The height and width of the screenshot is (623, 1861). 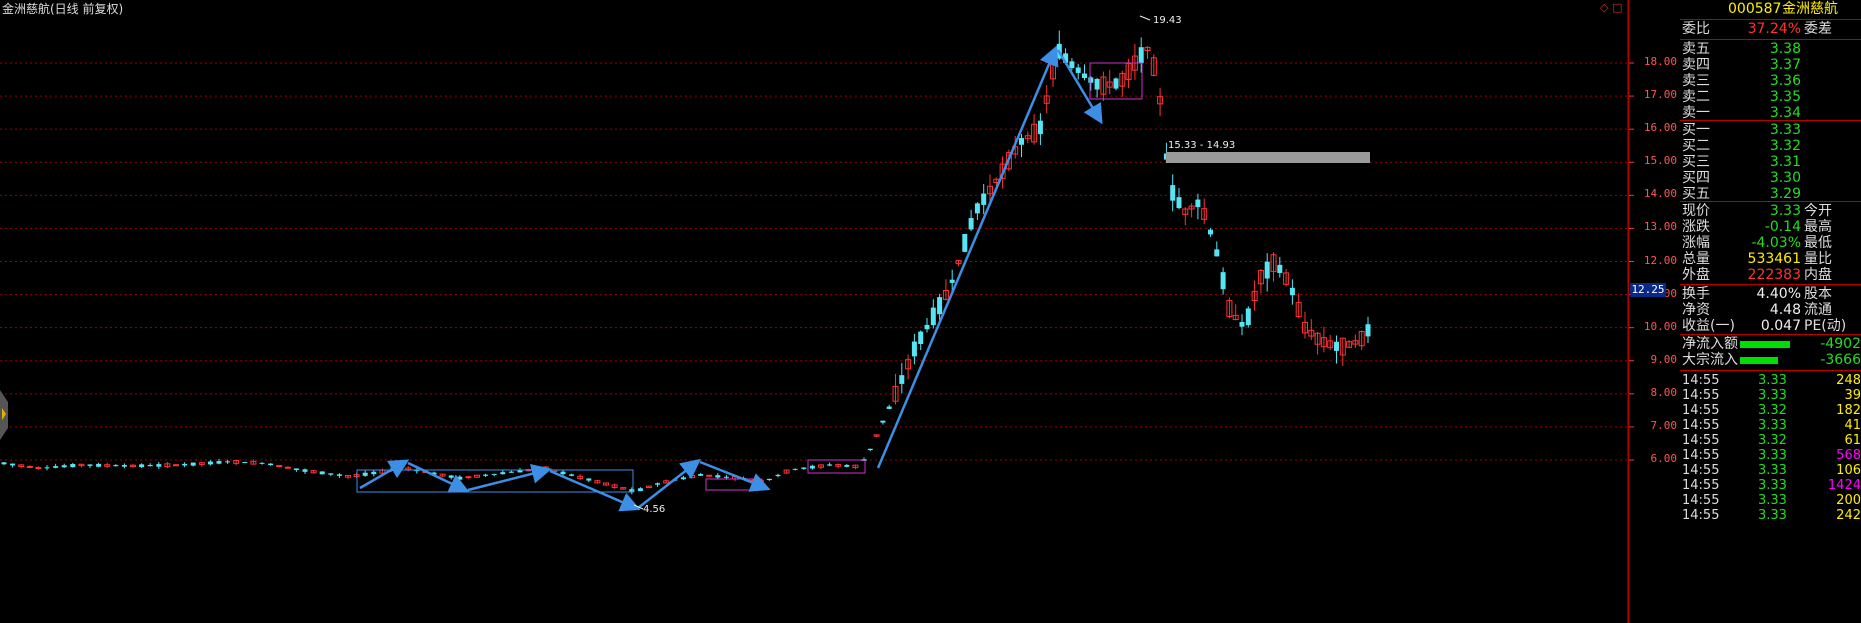 I want to click on fund-row: 净资 4.48 流通, so click(x=1770, y=310).